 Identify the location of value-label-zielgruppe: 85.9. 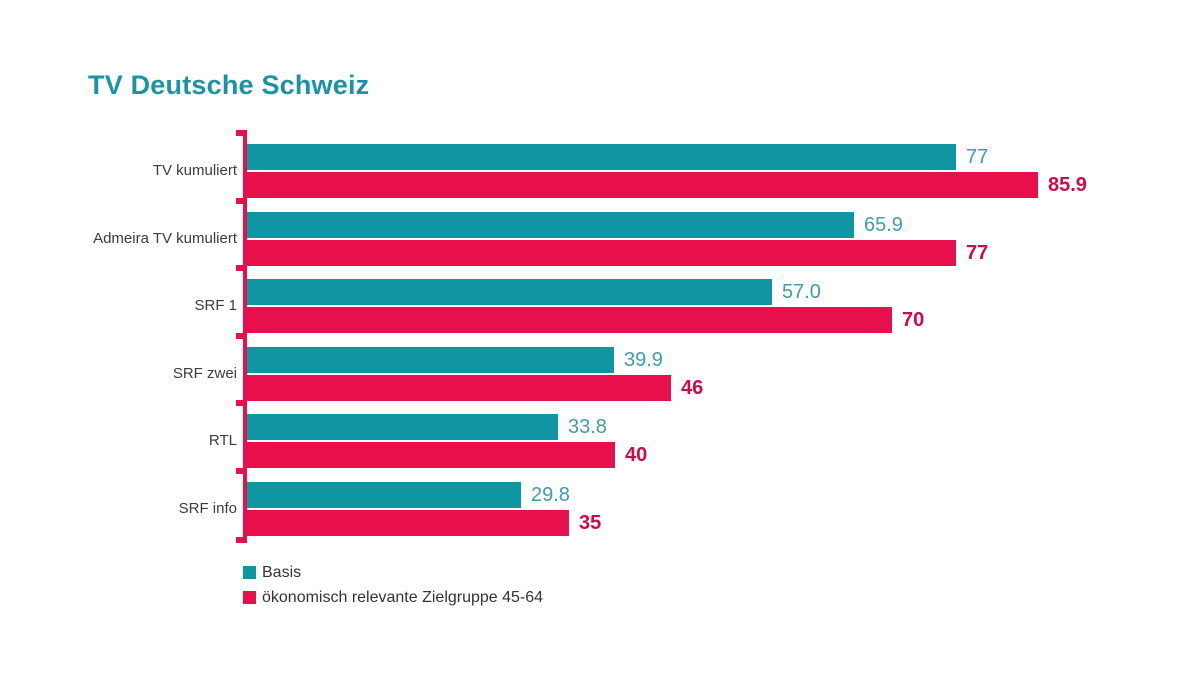
(1067, 185).